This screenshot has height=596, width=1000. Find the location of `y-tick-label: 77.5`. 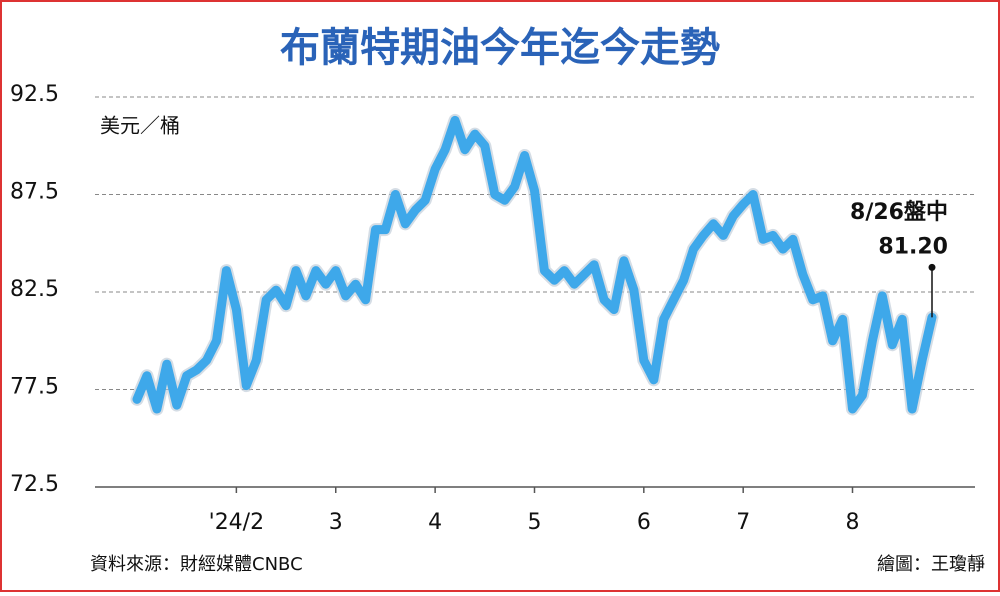

y-tick-label: 77.5 is located at coordinates (34, 387).